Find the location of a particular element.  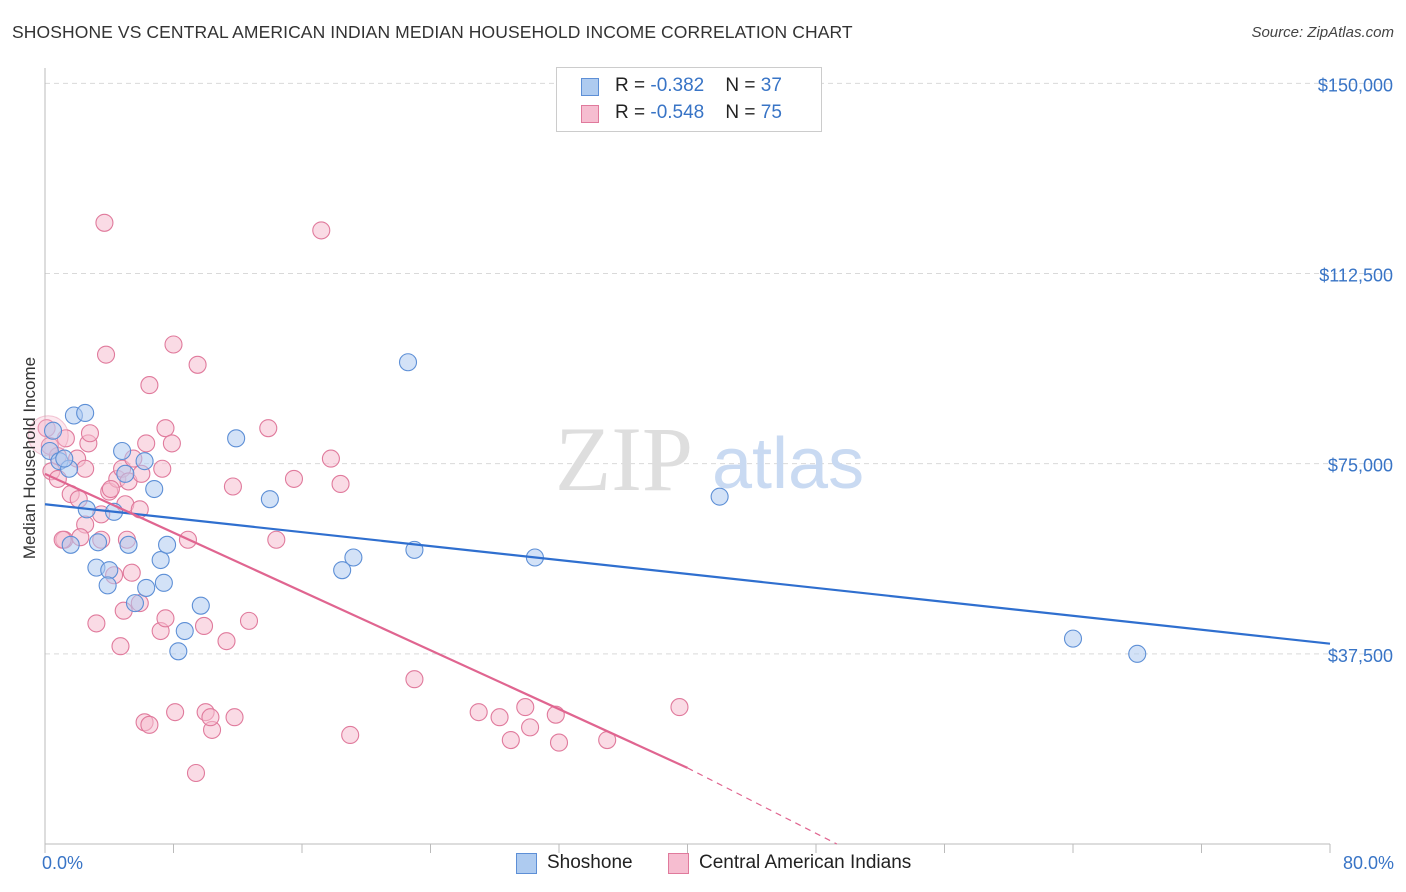

cai-legend-swatch is located at coordinates (678, 863).